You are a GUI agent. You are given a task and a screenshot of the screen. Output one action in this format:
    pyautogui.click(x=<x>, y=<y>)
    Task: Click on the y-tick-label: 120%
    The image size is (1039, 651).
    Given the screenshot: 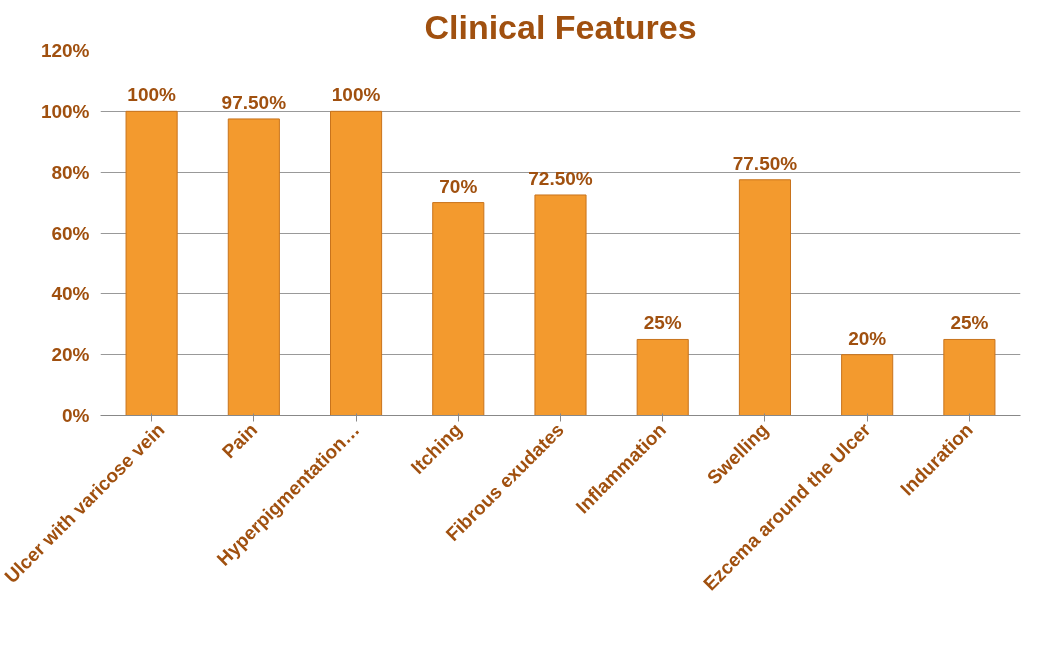 What is the action you would take?
    pyautogui.click(x=65, y=50)
    